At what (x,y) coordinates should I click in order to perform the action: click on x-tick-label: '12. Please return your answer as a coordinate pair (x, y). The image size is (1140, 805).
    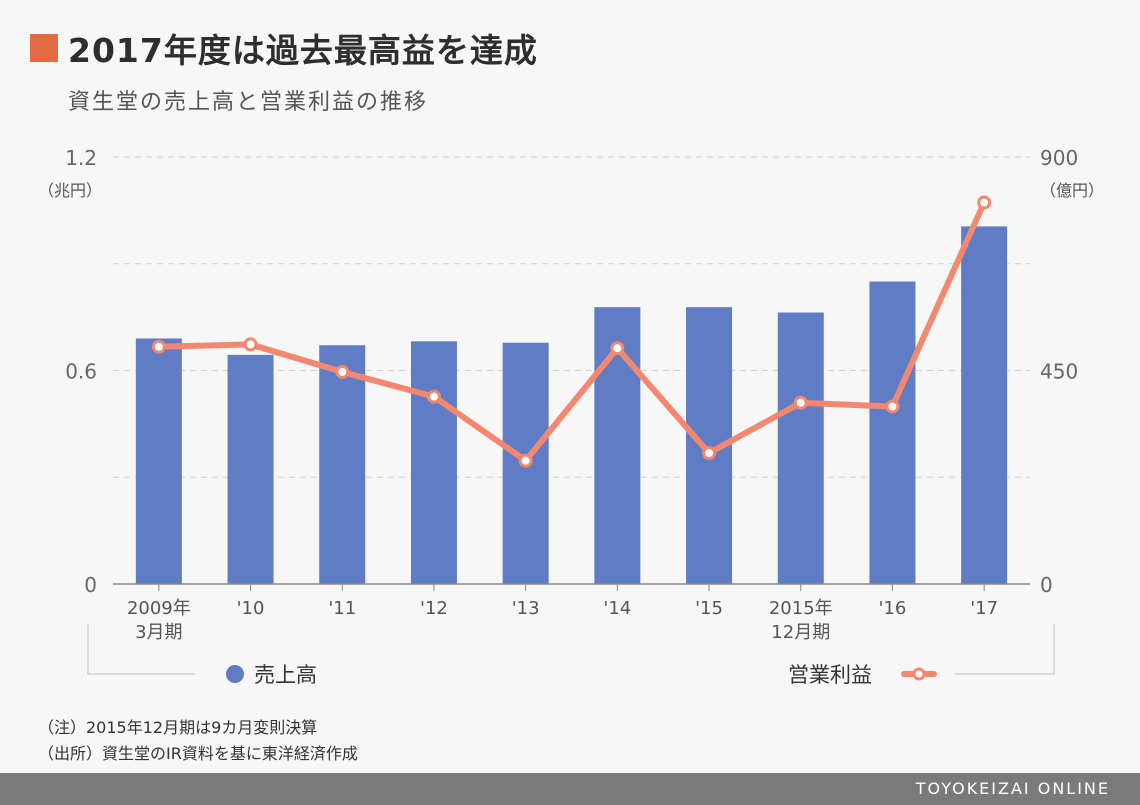
    Looking at the image, I should click on (434, 608).